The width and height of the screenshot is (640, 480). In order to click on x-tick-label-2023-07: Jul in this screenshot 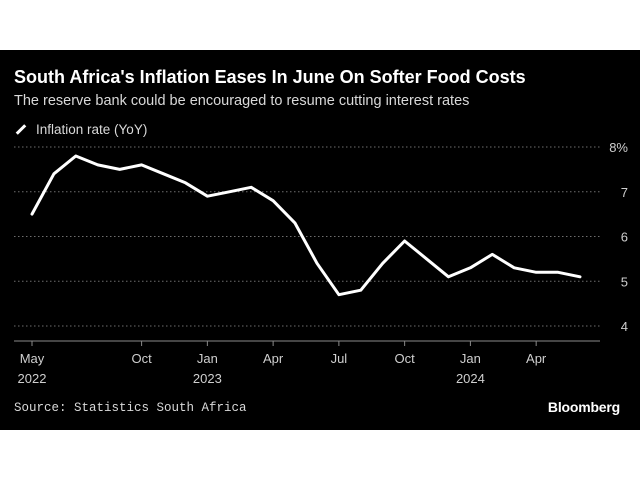, I will do `click(339, 358)`.